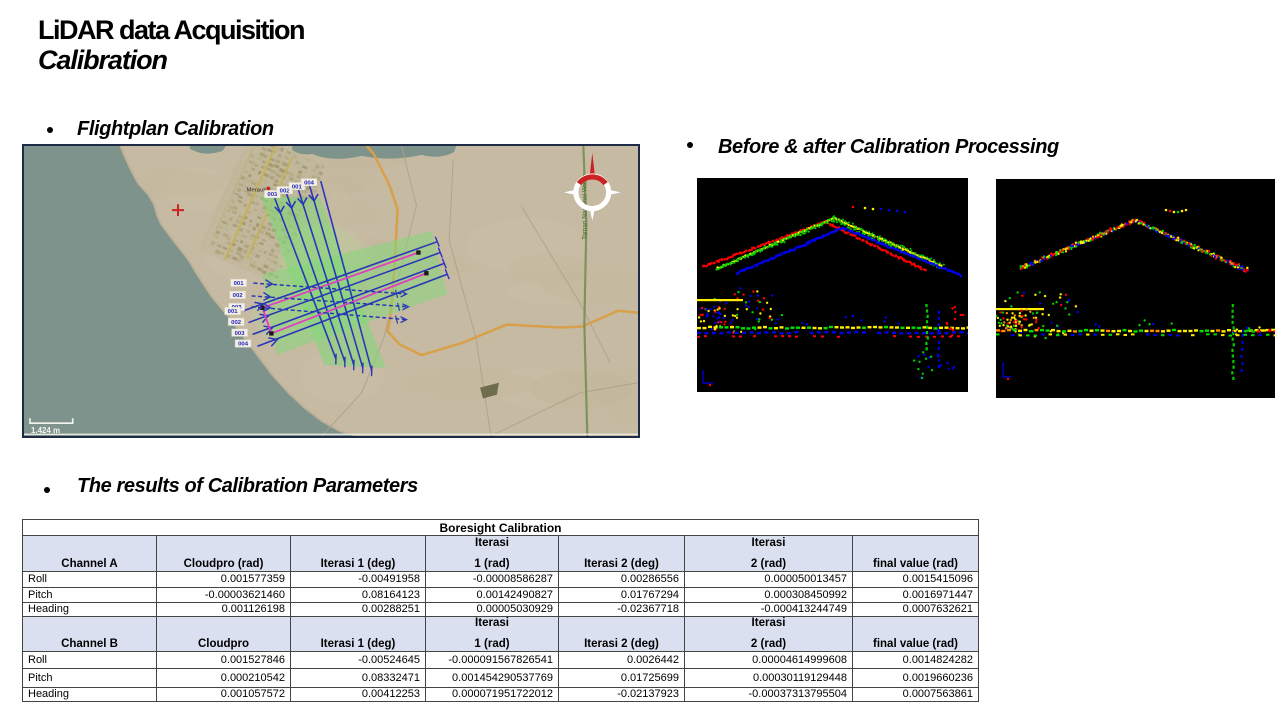 This screenshot has height=720, width=1280. Describe the element at coordinates (259, 190) in the screenshot. I see `svg-text: Merauke` at that location.